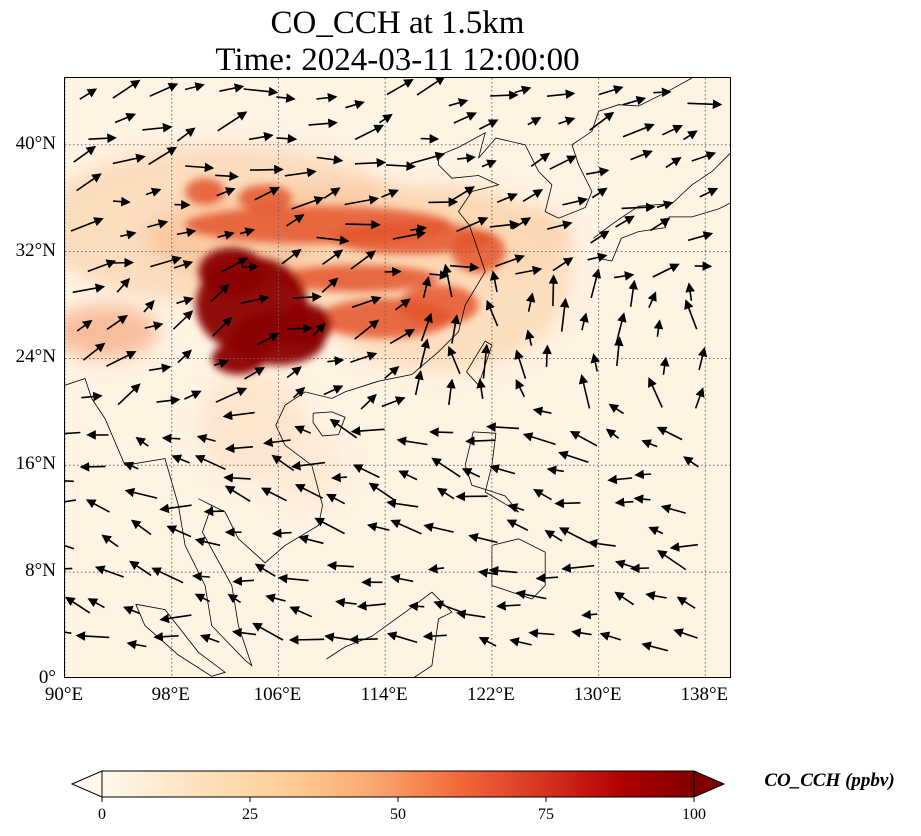 This screenshot has width=921, height=836. What do you see at coordinates (35, 250) in the screenshot?
I see `lat-tick-label: 32°N` at bounding box center [35, 250].